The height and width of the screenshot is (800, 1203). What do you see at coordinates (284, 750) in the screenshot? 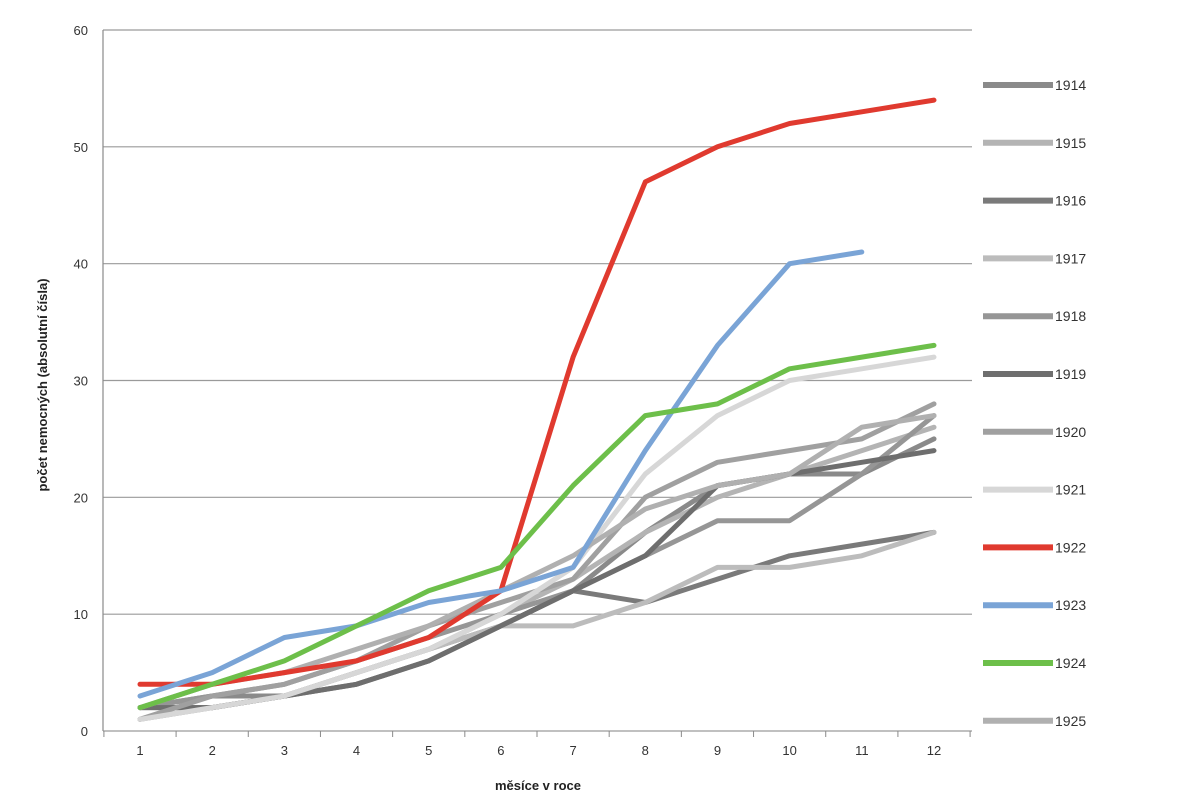
I see `x-tick-label-3: 3` at bounding box center [284, 750].